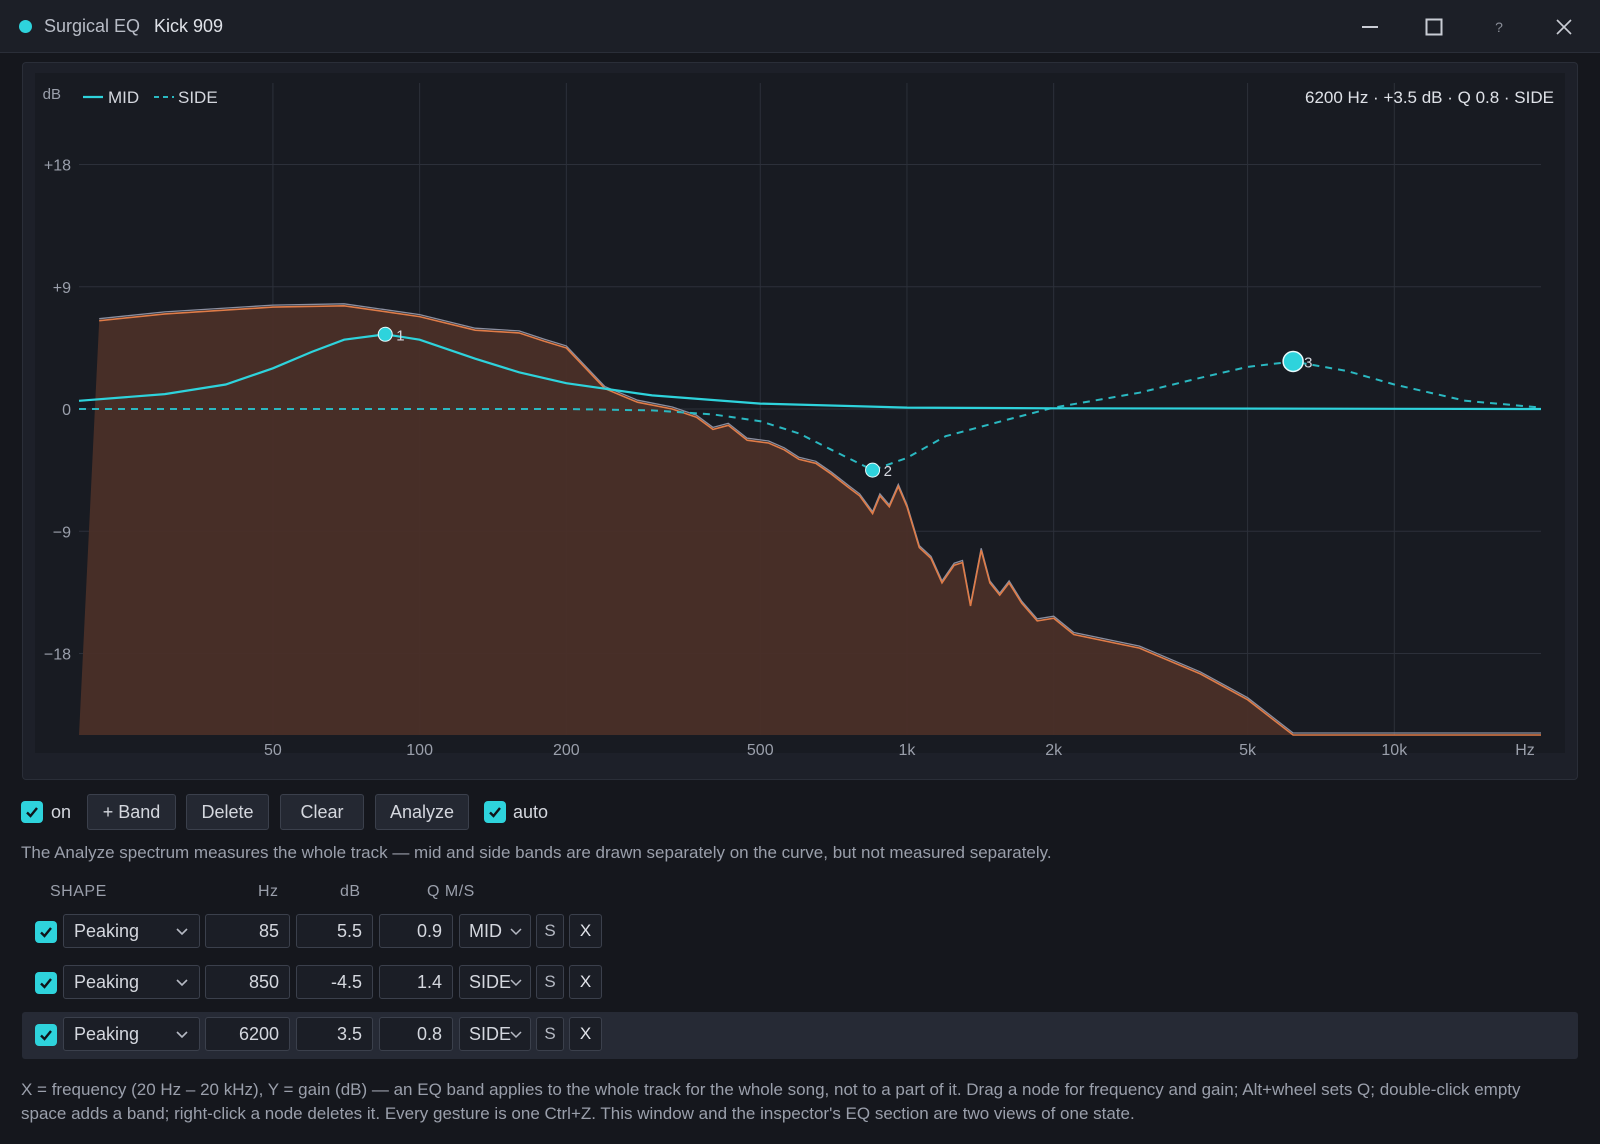  What do you see at coordinates (189, 26) in the screenshot?
I see `track-title: Kick 909` at bounding box center [189, 26].